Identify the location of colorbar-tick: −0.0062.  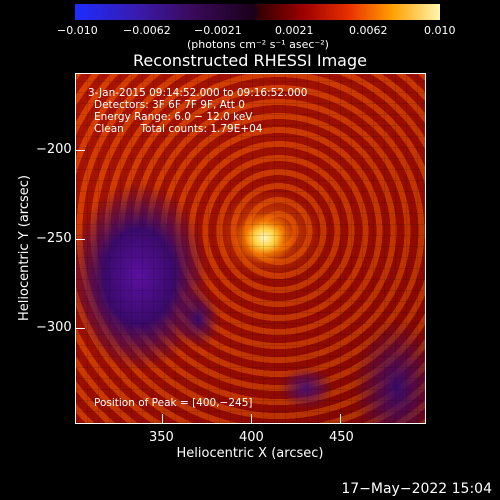
(147, 30).